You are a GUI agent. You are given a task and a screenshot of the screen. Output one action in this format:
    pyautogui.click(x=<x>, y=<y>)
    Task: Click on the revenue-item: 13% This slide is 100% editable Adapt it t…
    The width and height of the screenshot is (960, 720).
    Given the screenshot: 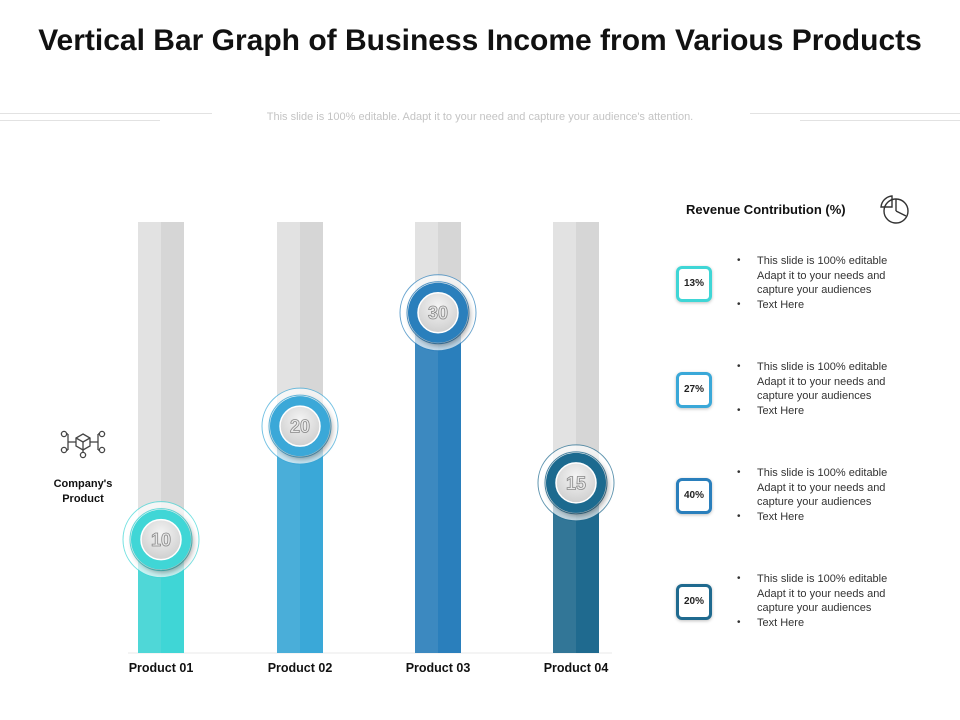 What is the action you would take?
    pyautogui.click(x=811, y=296)
    